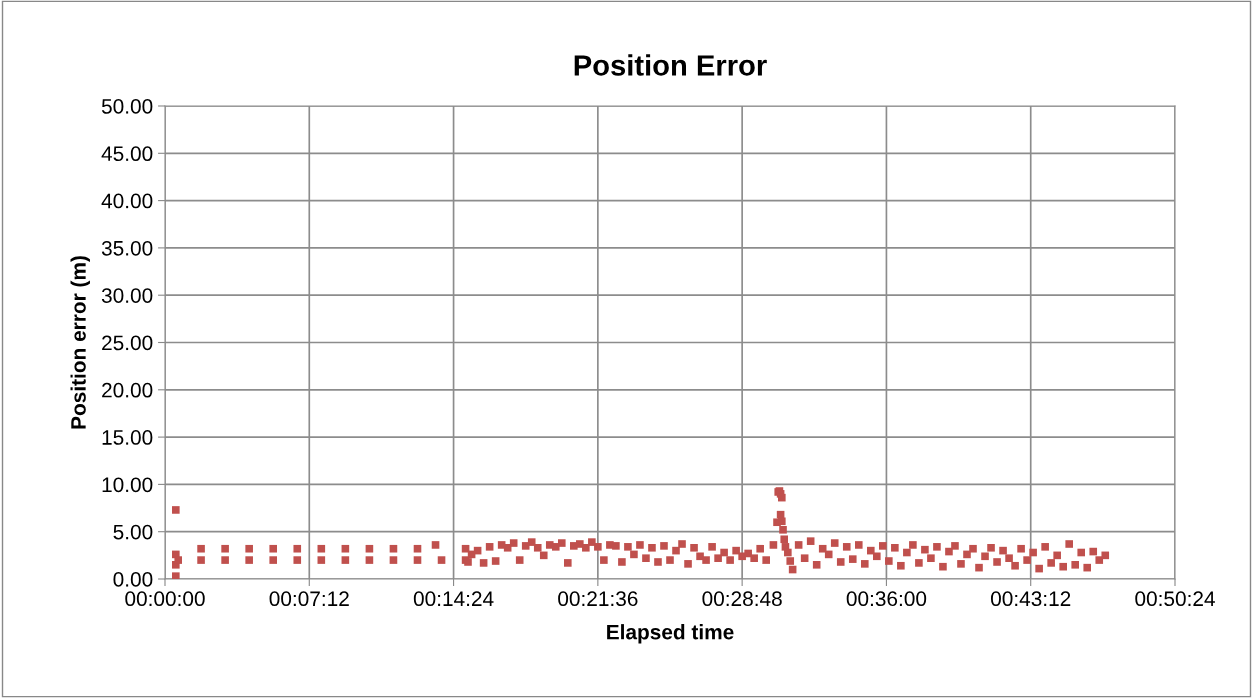 The width and height of the screenshot is (1253, 698). Describe the element at coordinates (127, 106) in the screenshot. I see `y-tick-label: 50.00` at that location.